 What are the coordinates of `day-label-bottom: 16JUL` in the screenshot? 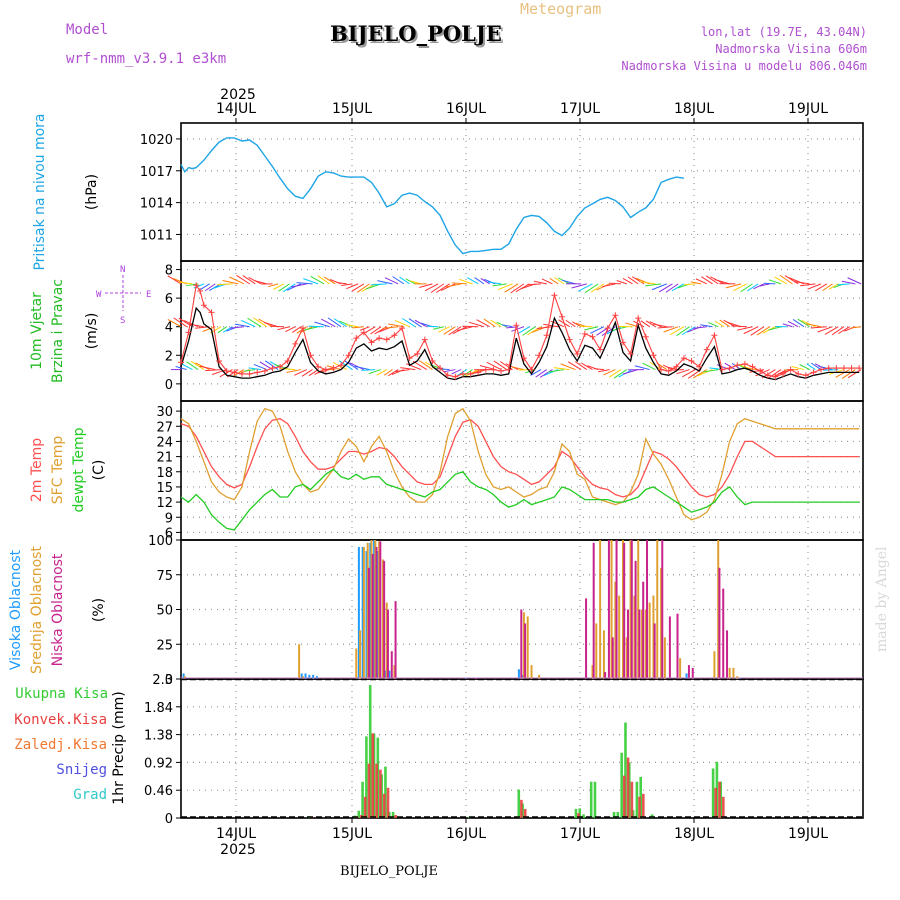 It's located at (466, 834).